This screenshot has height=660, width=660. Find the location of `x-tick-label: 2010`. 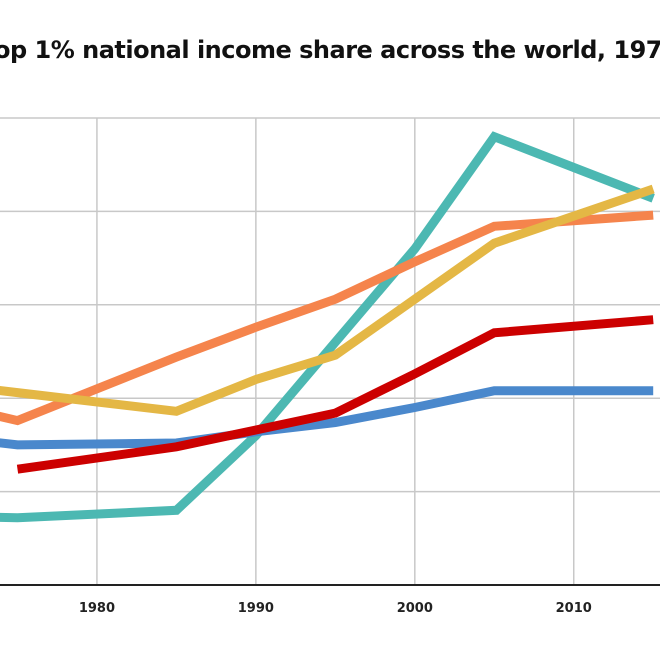

x-tick-label: 2010 is located at coordinates (574, 608).